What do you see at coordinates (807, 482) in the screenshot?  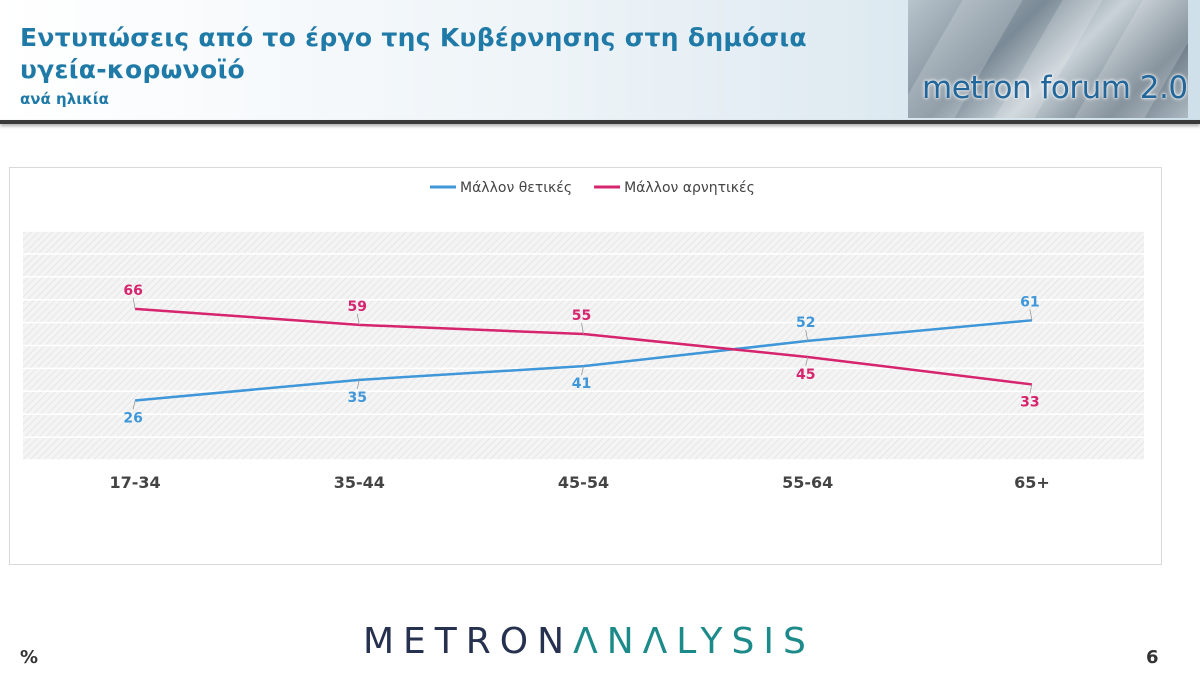 I see `x-tick-label: 55-64` at bounding box center [807, 482].